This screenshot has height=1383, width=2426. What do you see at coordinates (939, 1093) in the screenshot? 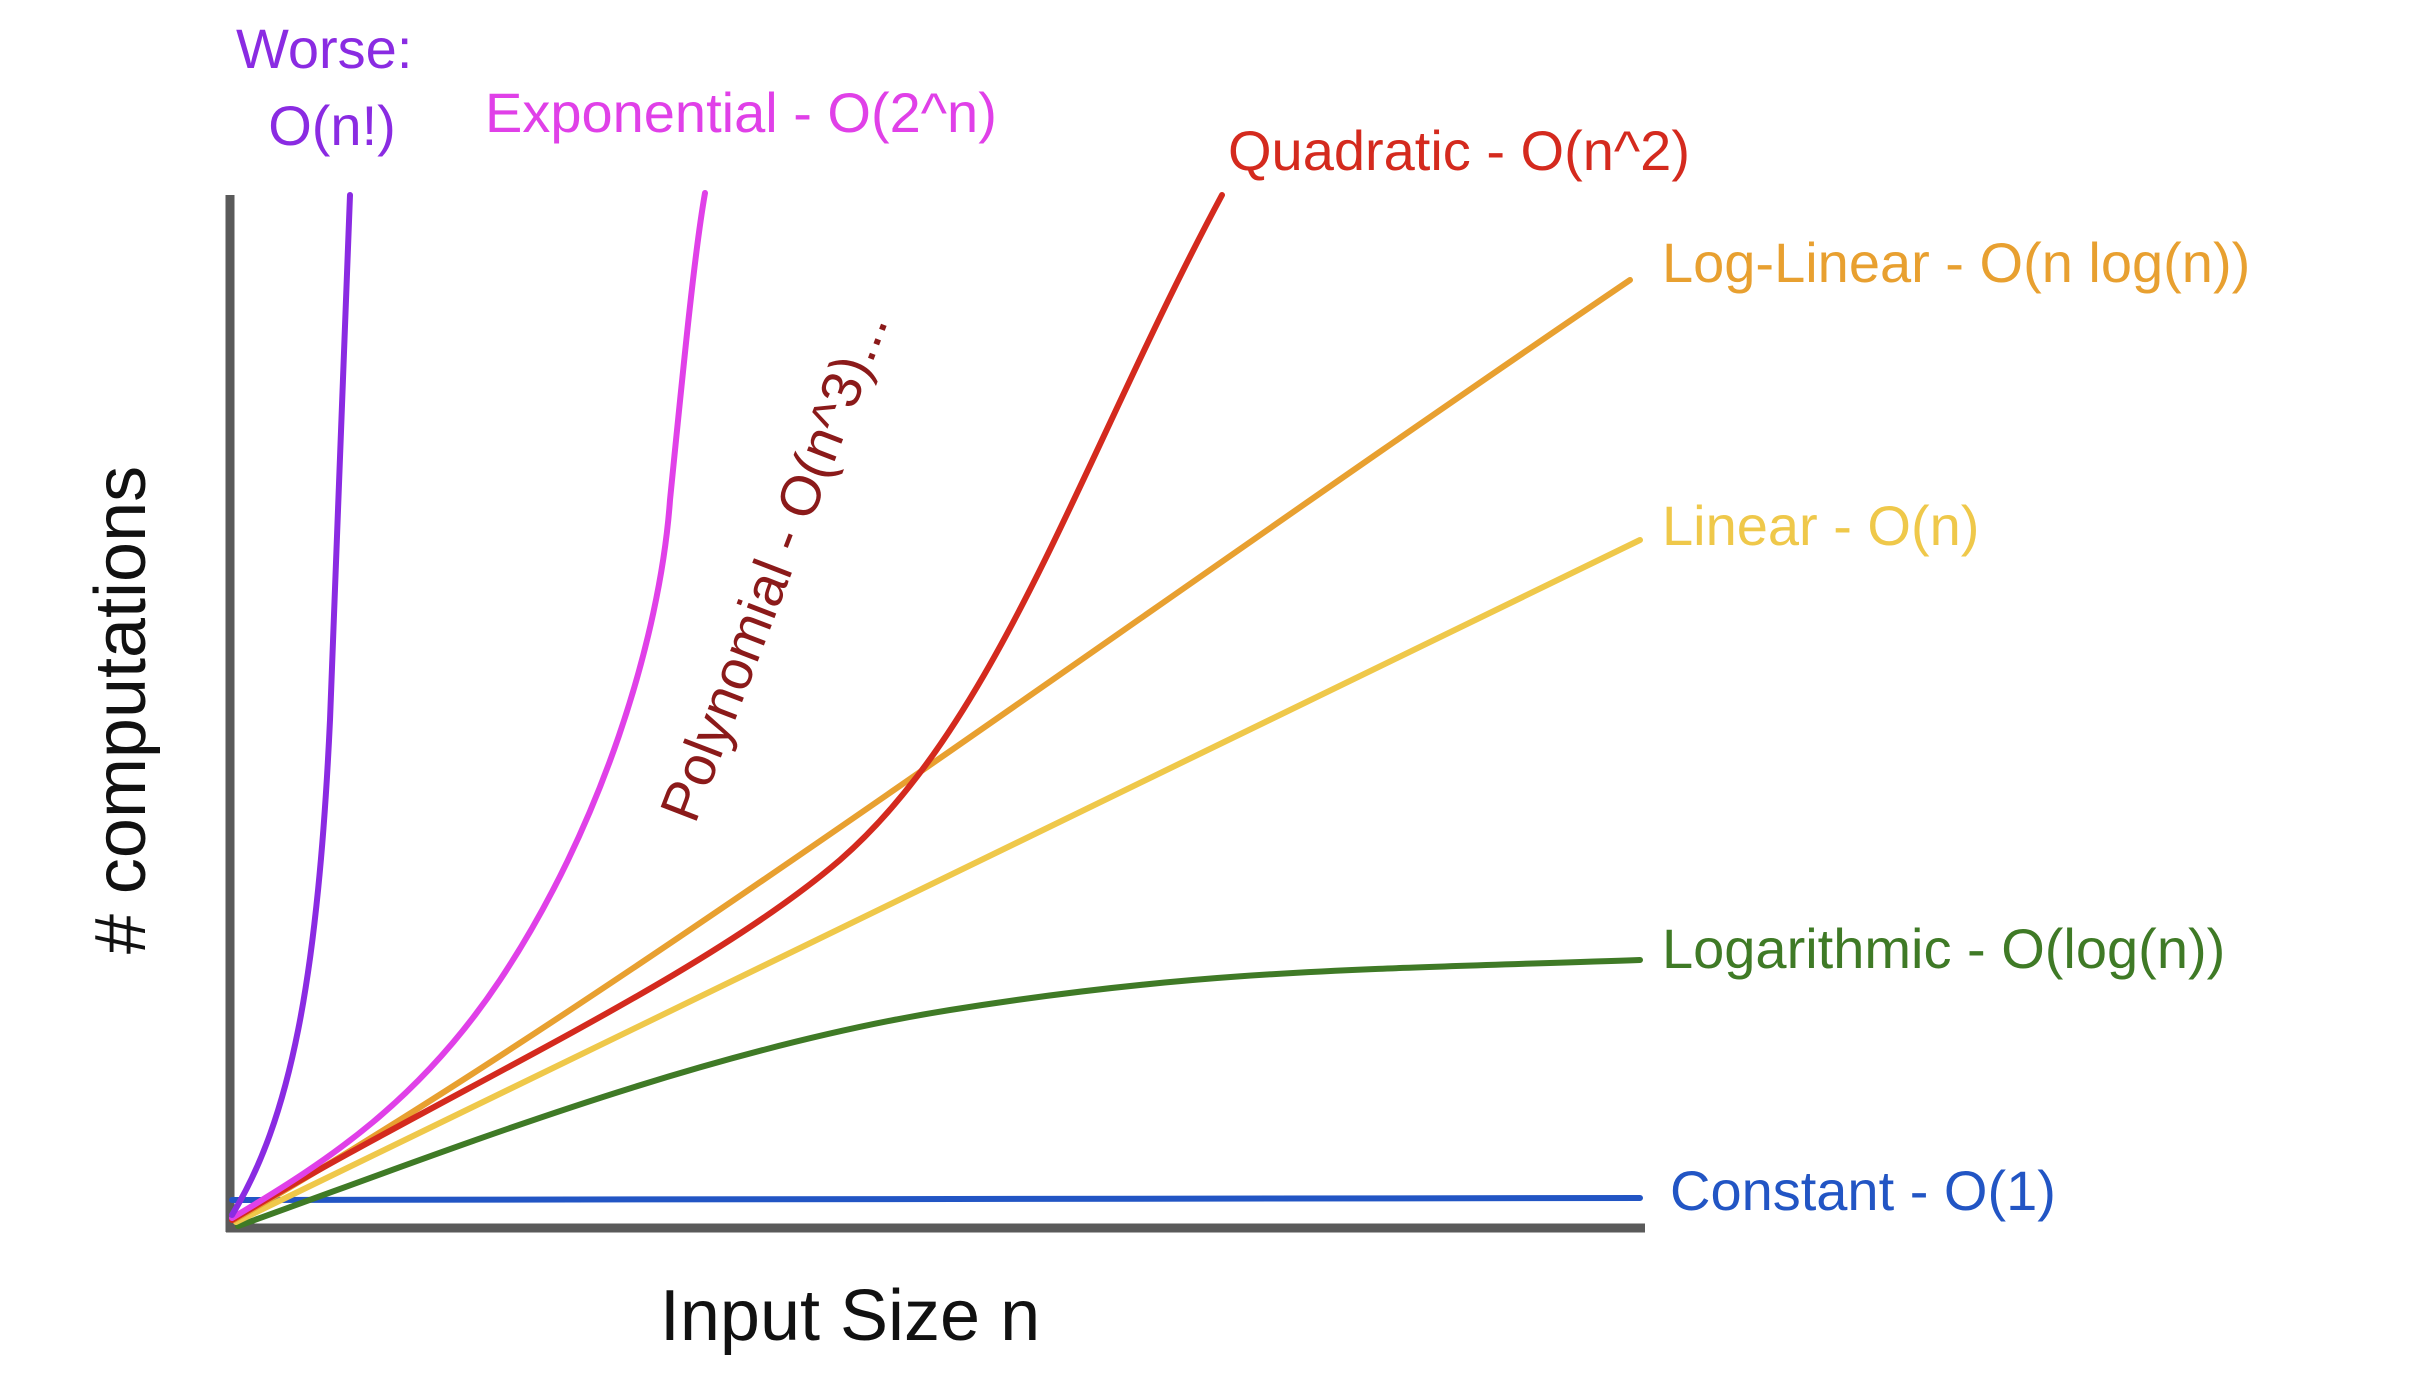
I see `logarithmic-curve` at bounding box center [939, 1093].